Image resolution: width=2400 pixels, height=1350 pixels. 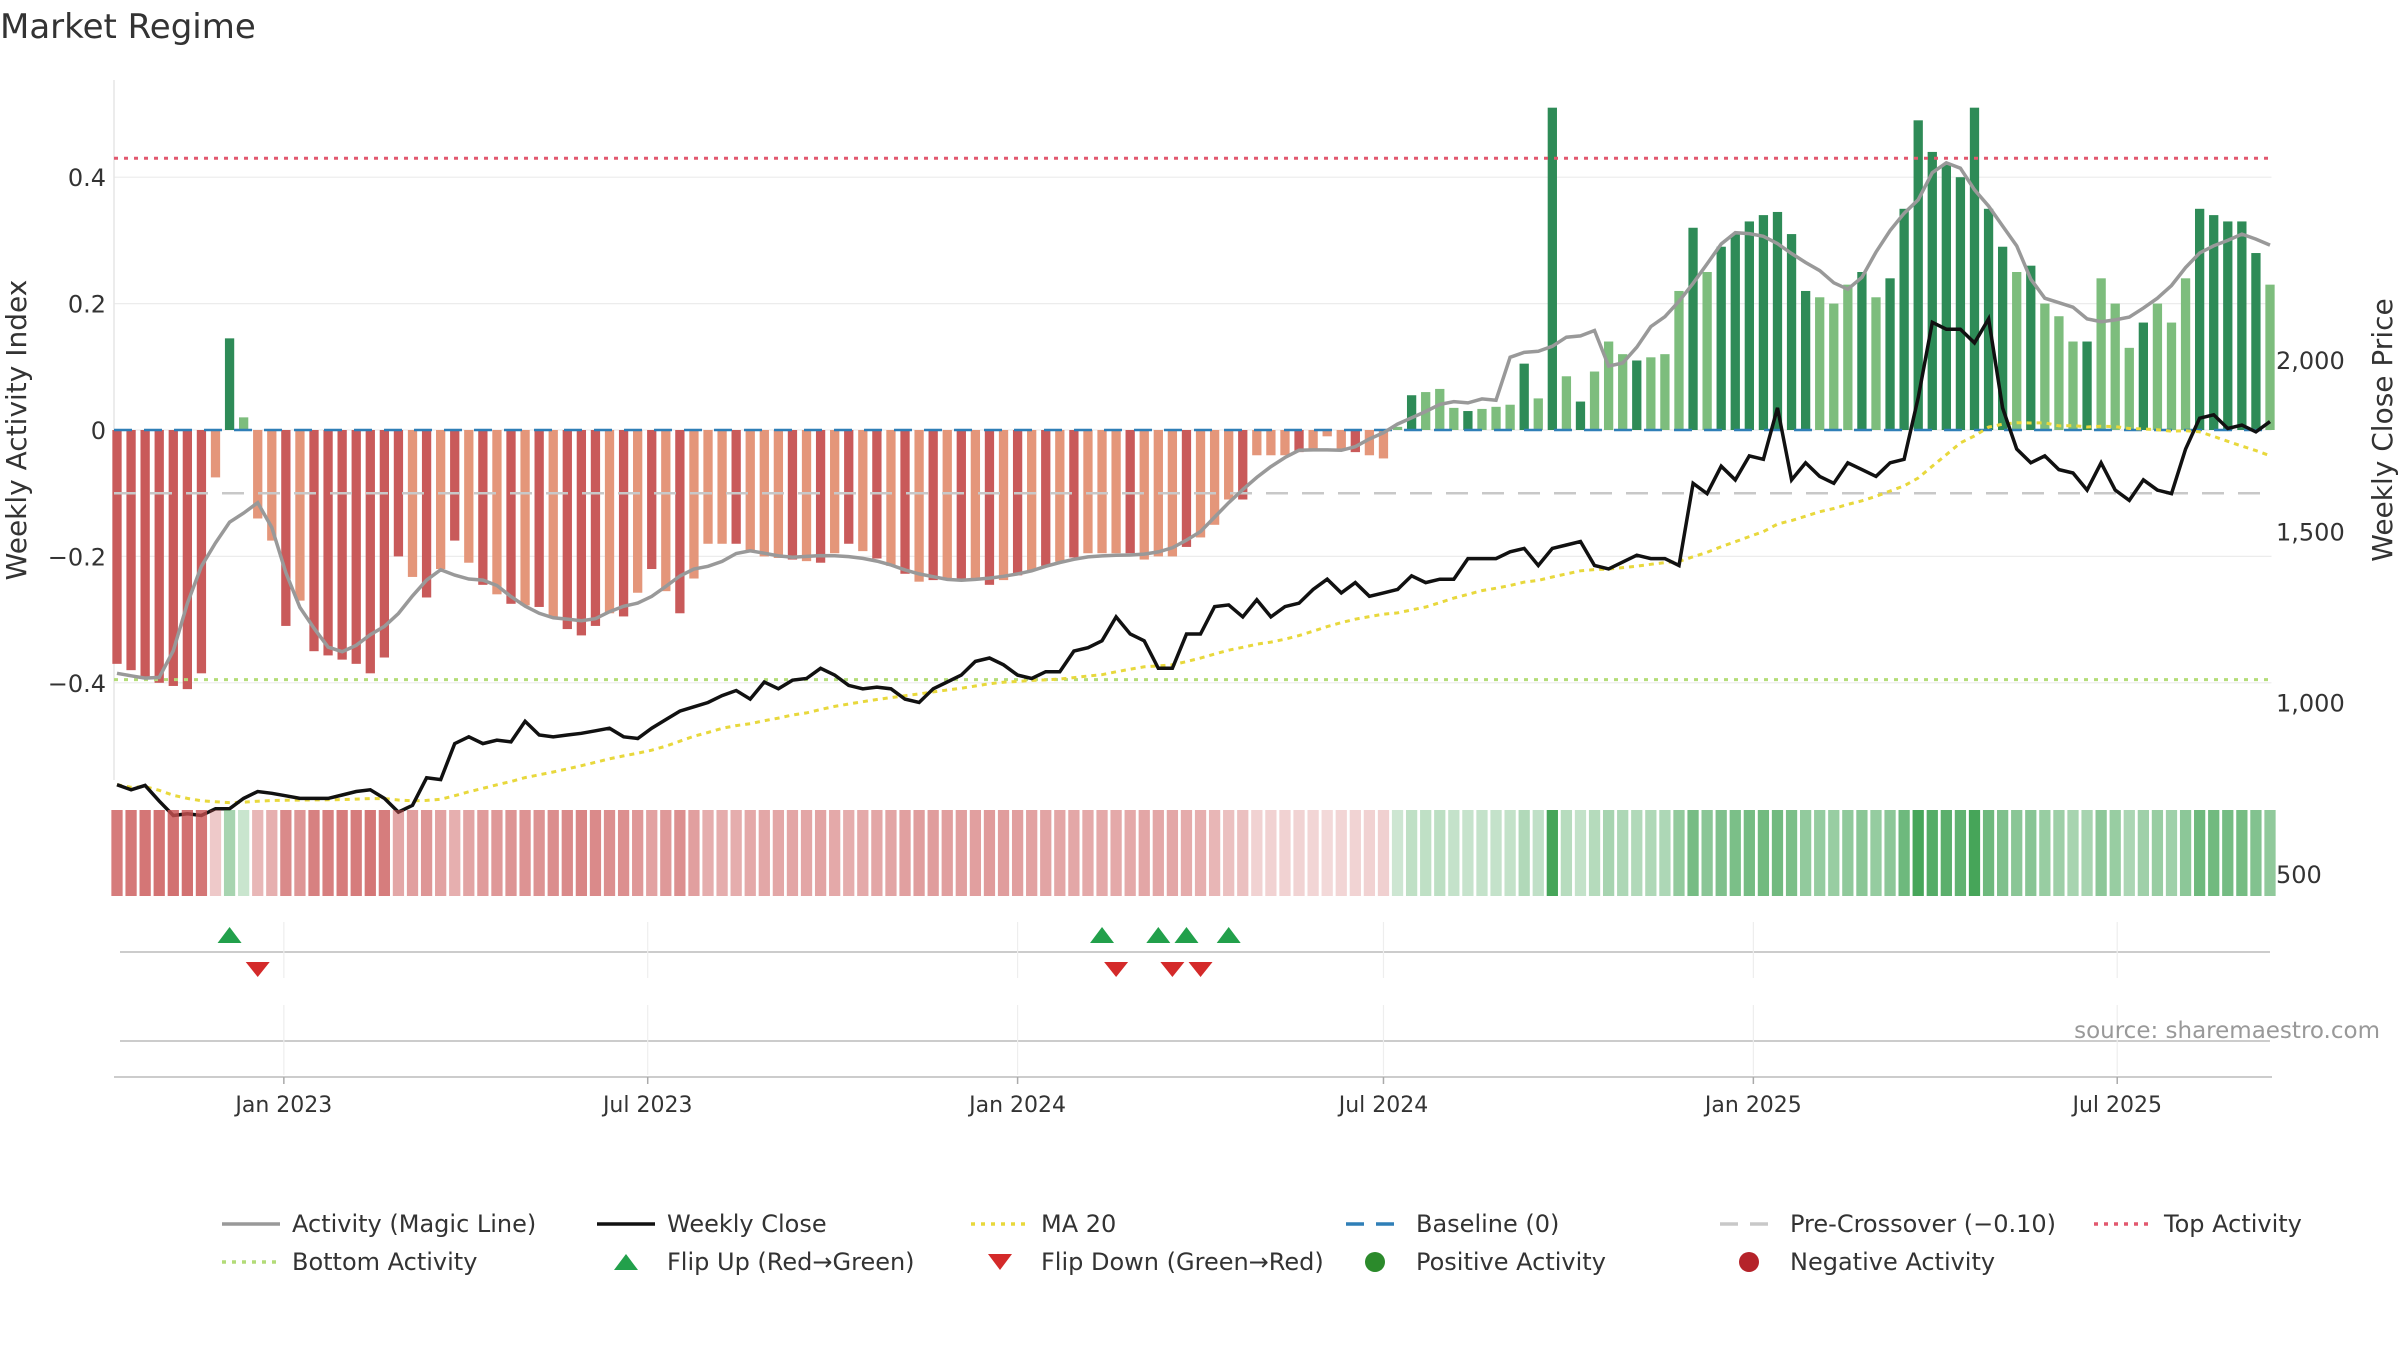 I want to click on y-right-label: Weekly Close Price, so click(x=2382, y=429).